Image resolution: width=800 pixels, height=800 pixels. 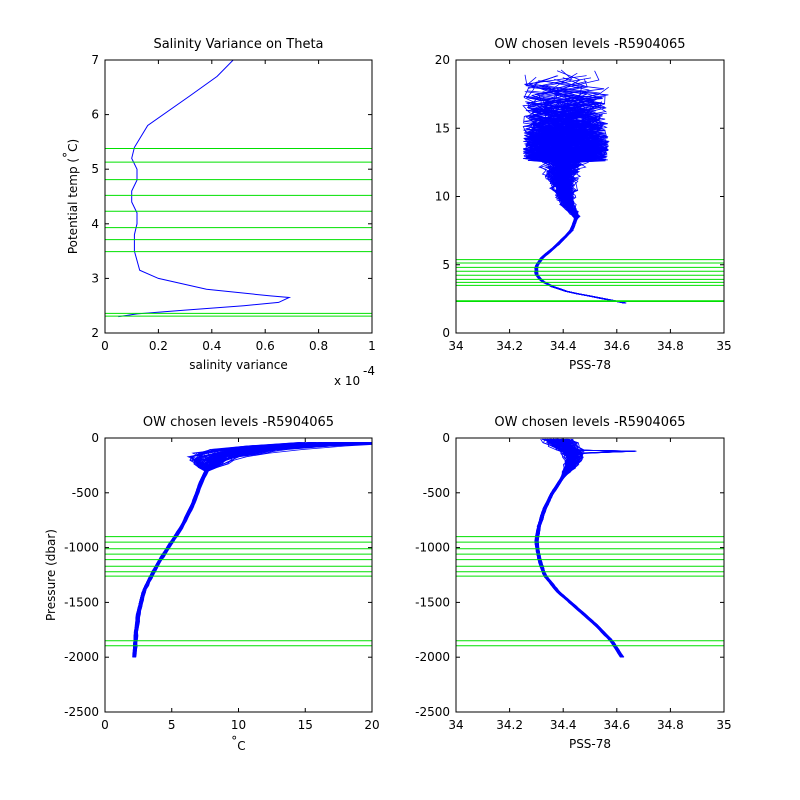 I want to click on x-tick-label: 34, so click(x=455, y=725).